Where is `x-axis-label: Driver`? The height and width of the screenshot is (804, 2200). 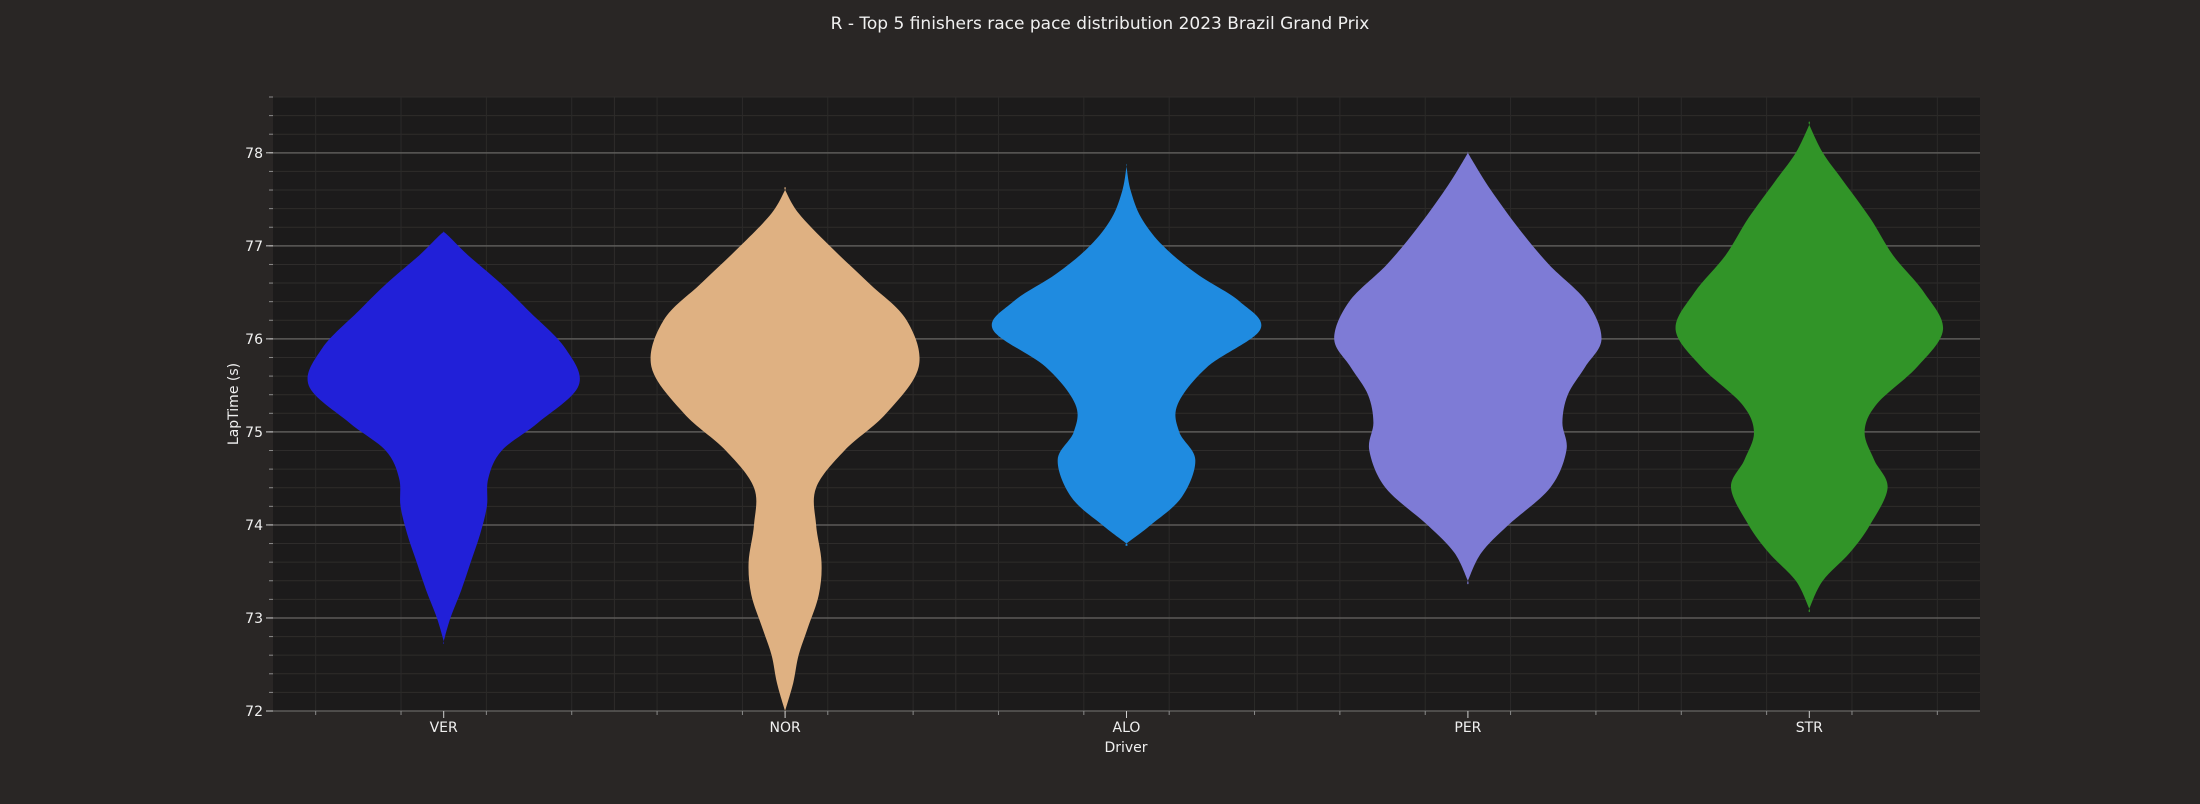 x-axis-label: Driver is located at coordinates (1125, 748).